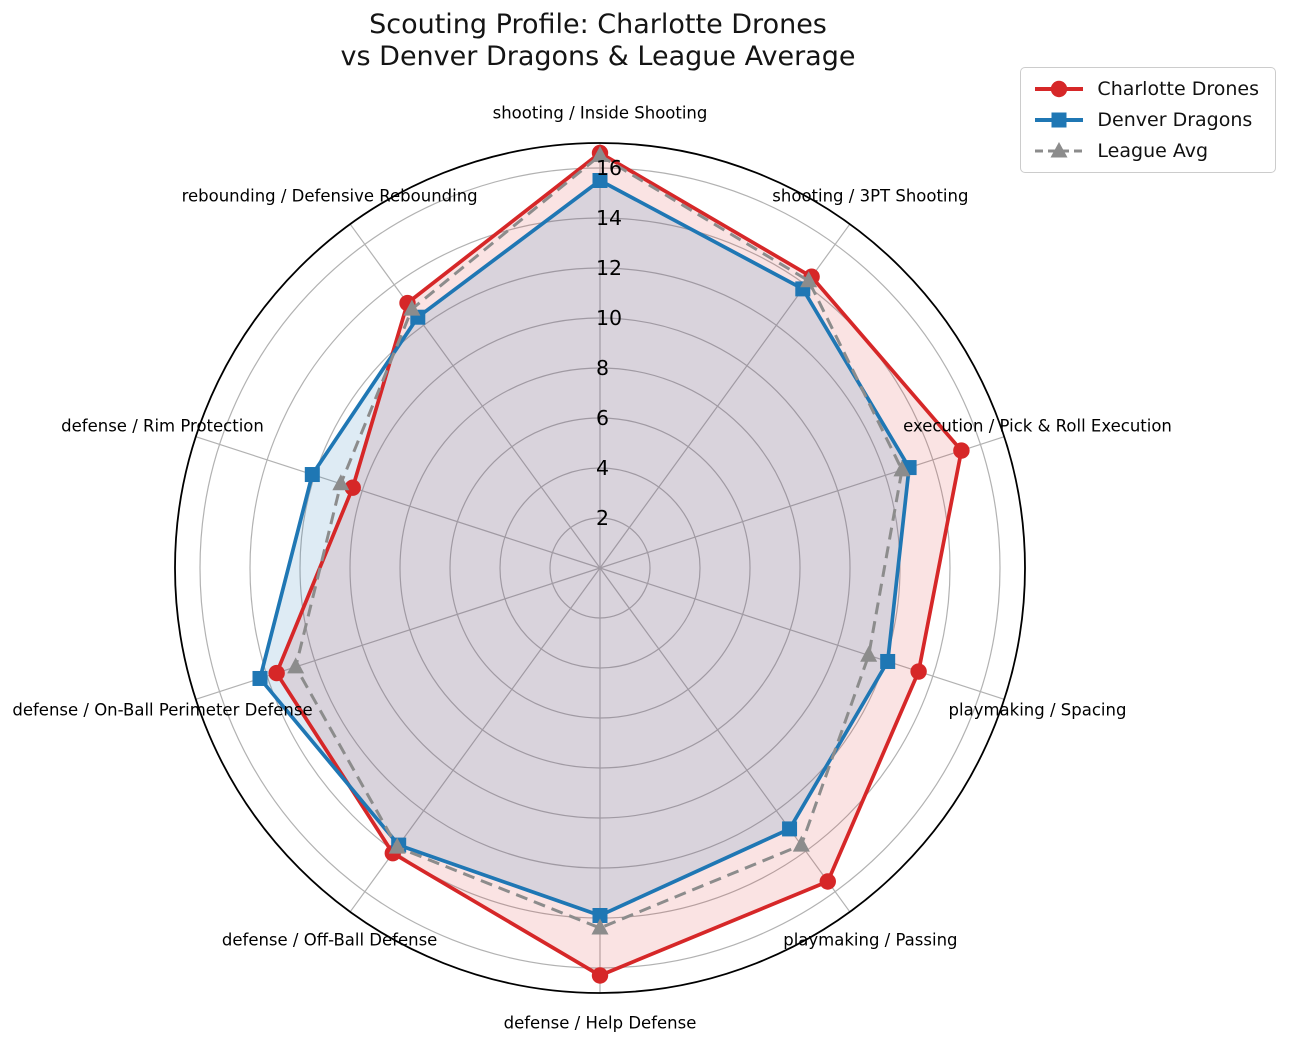 The image size is (1289, 1052). I want to click on radial-tick-label: 10, so click(609, 318).